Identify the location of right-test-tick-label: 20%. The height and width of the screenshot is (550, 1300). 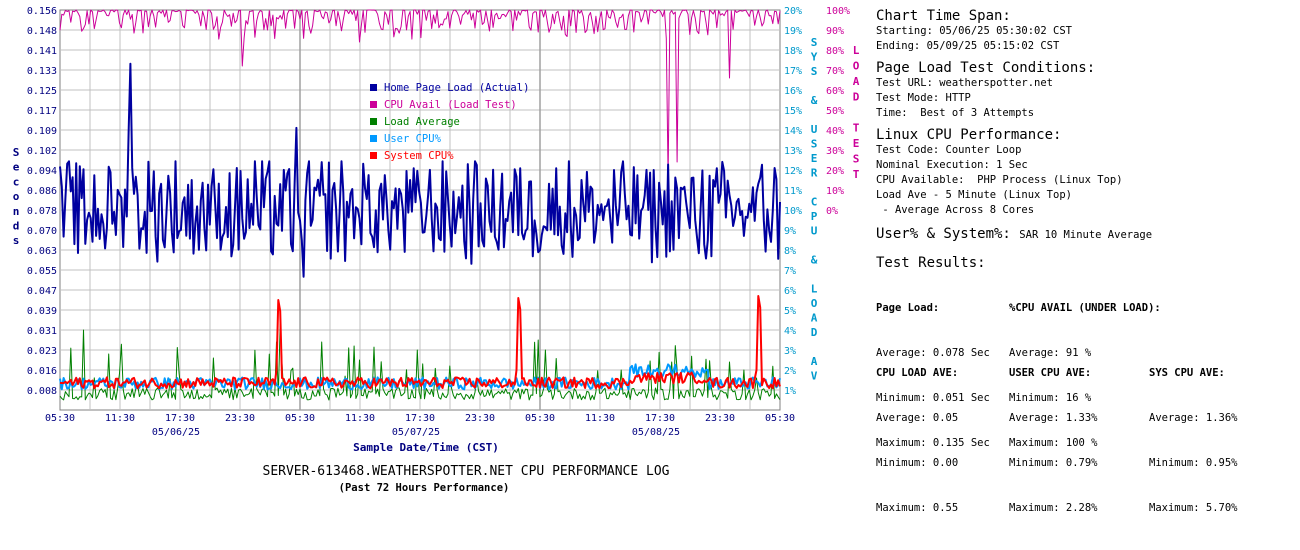
(835, 171).